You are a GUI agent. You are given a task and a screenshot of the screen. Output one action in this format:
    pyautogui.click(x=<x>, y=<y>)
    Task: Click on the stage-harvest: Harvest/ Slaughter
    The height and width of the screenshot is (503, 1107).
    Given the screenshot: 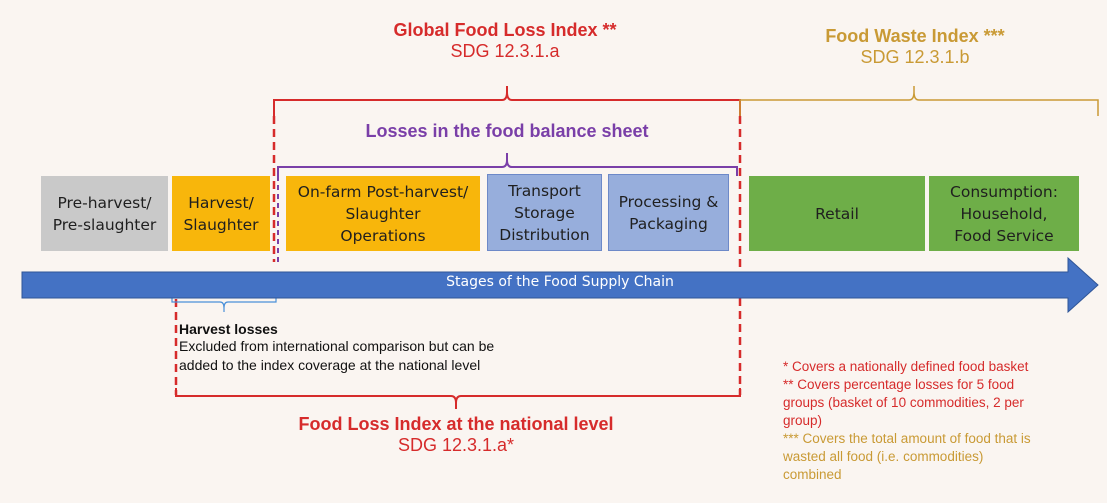 What is the action you would take?
    pyautogui.click(x=221, y=213)
    